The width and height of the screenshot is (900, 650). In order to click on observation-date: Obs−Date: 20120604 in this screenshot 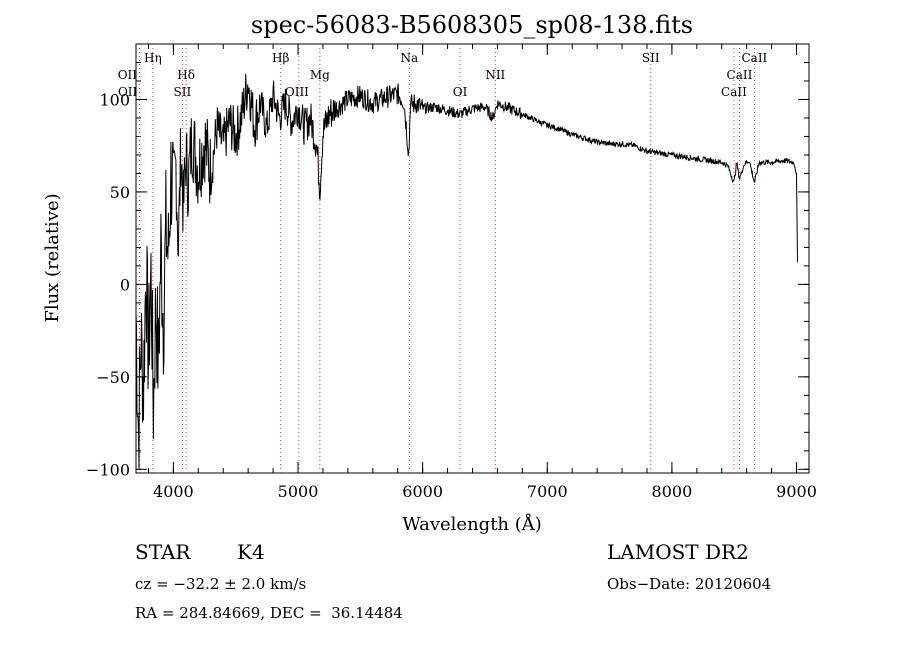, I will do `click(689, 584)`.